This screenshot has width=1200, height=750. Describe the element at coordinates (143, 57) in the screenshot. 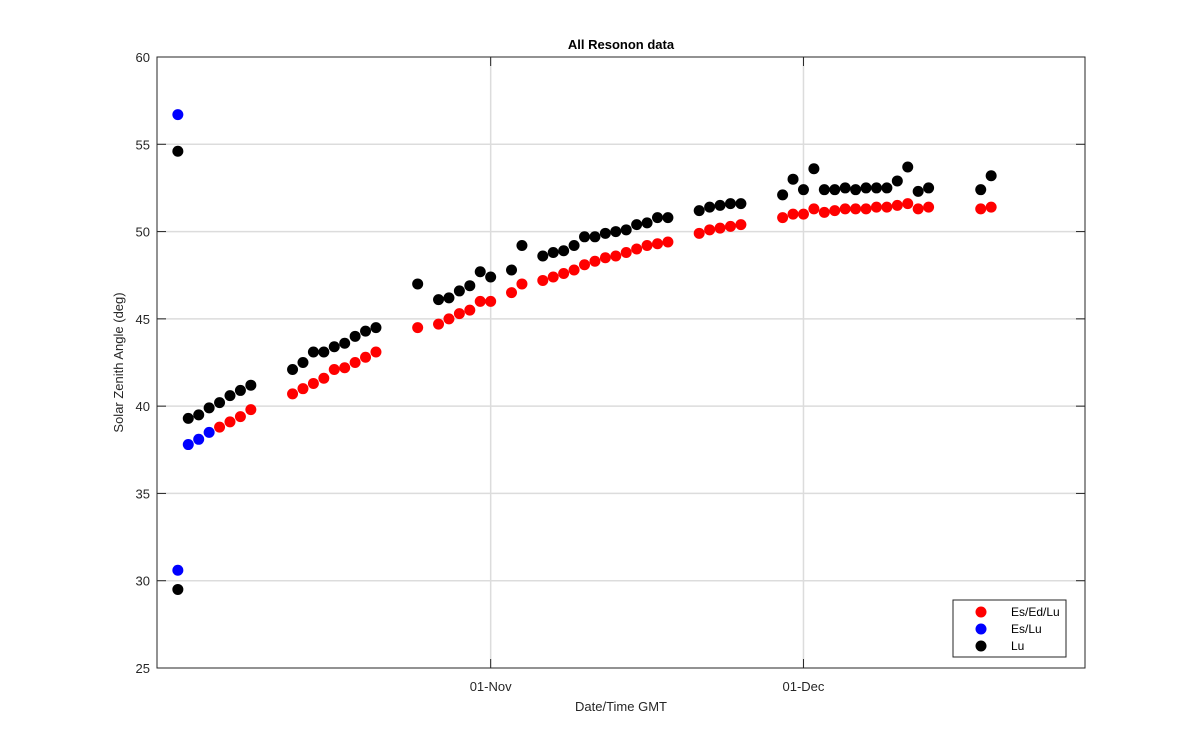

I see `y-tick-label: 60` at that location.